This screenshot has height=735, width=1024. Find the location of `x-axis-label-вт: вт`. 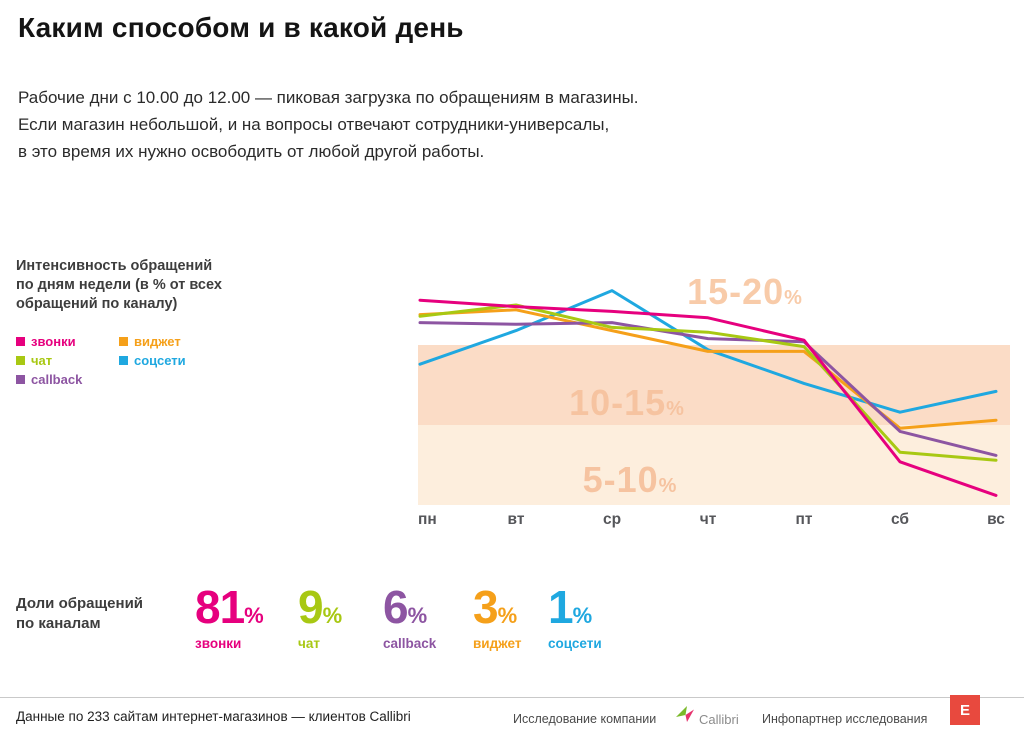

x-axis-label-вт: вт is located at coordinates (516, 519).